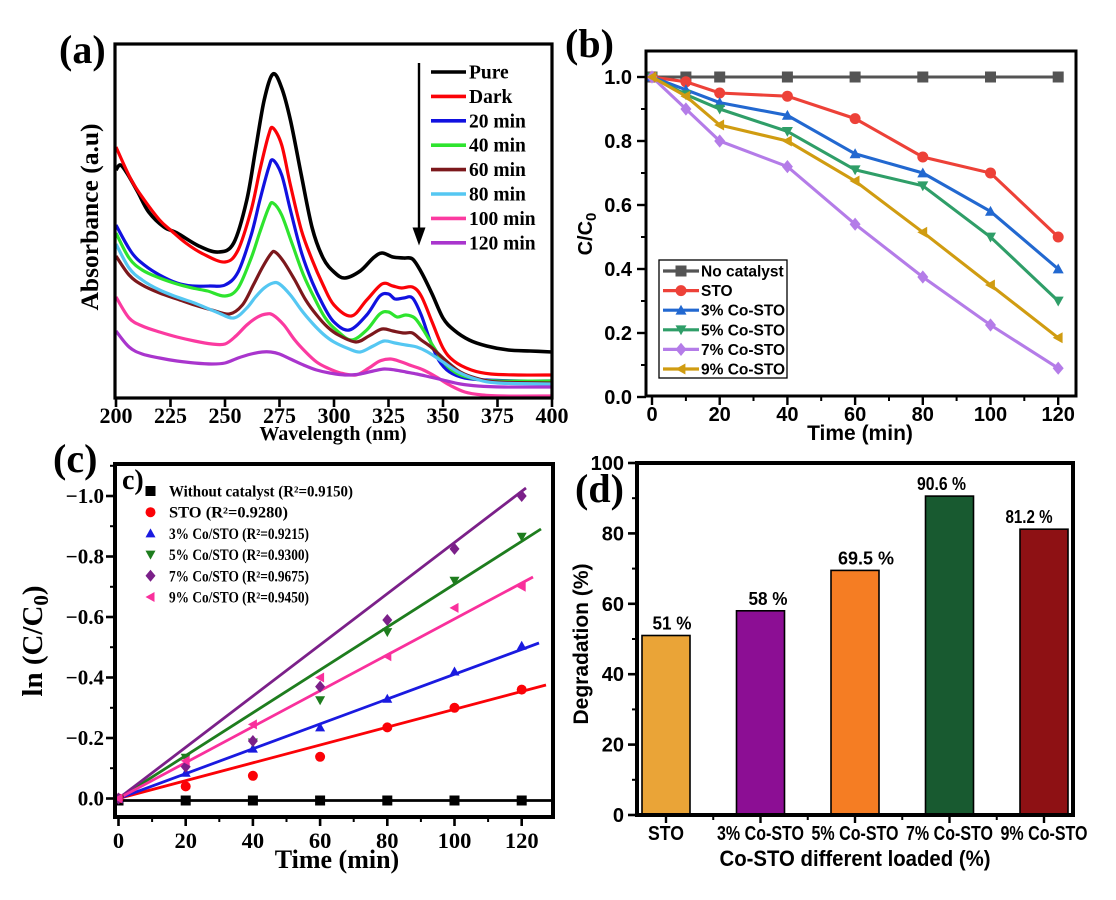  What do you see at coordinates (502, 219) in the screenshot?
I see `svg-text: 100 min` at bounding box center [502, 219].